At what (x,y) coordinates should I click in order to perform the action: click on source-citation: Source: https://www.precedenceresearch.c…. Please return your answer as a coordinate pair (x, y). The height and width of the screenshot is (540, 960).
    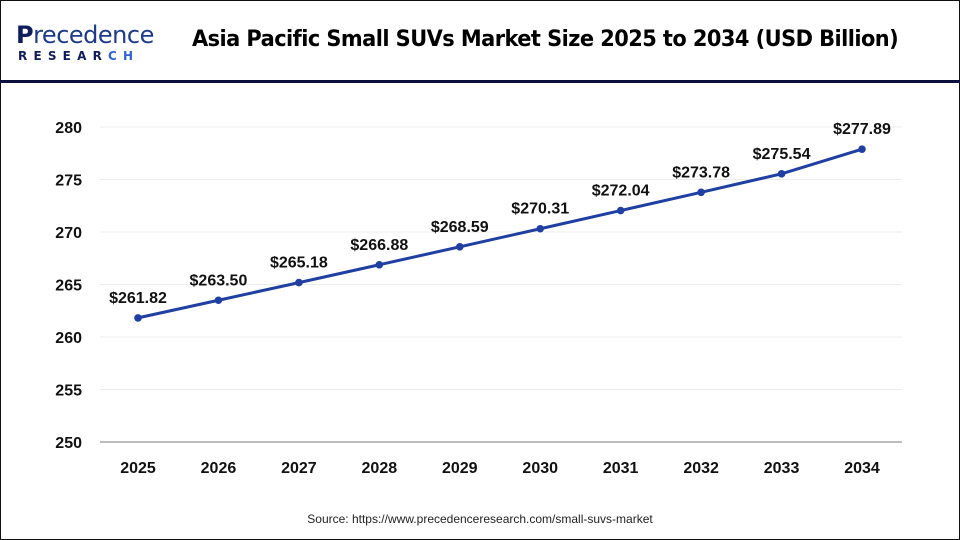
    Looking at the image, I should click on (480, 519).